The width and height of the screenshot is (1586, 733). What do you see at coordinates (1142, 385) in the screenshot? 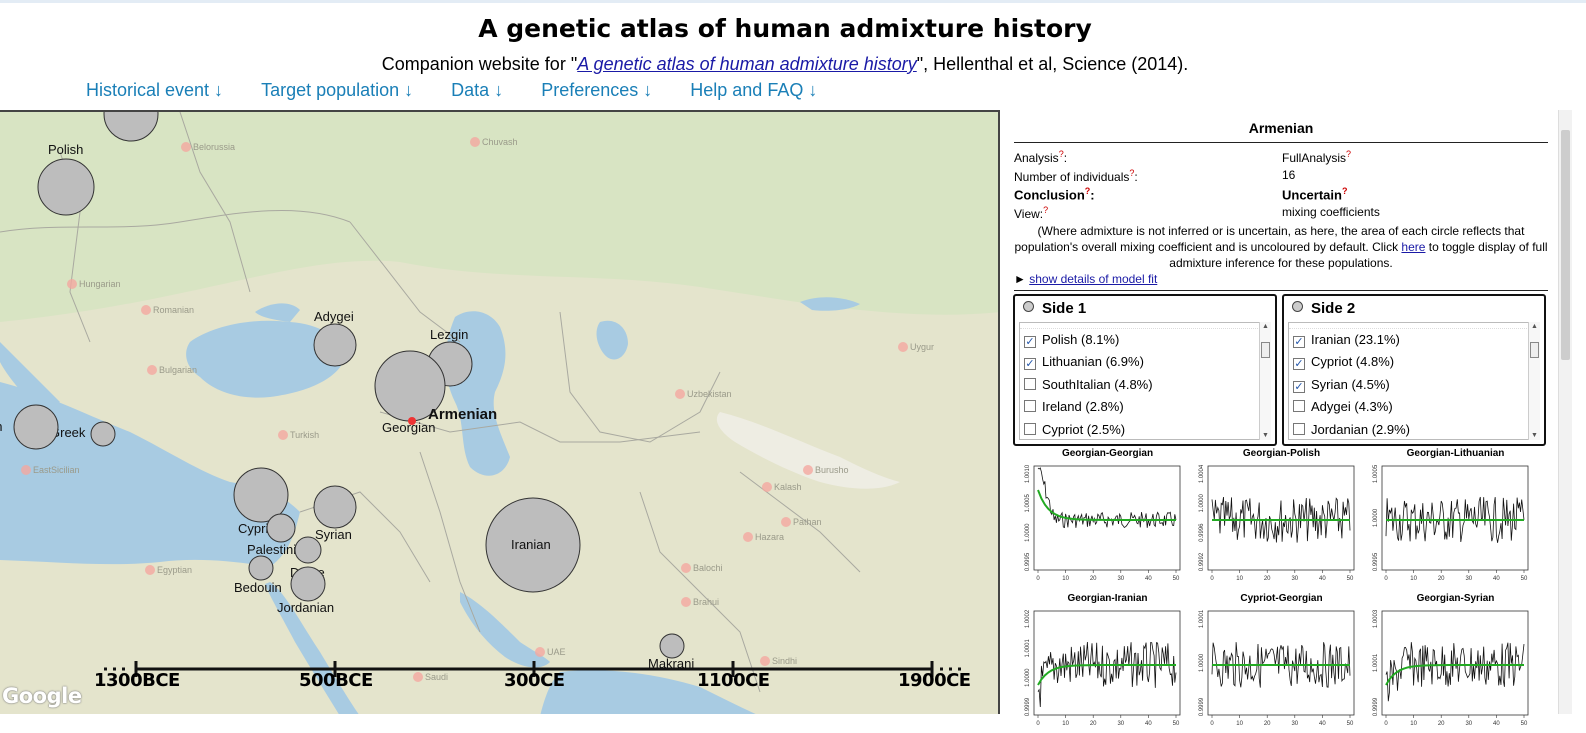
I see `side-1-item-southitalian: SouthItalian (4.8%)` at bounding box center [1142, 385].